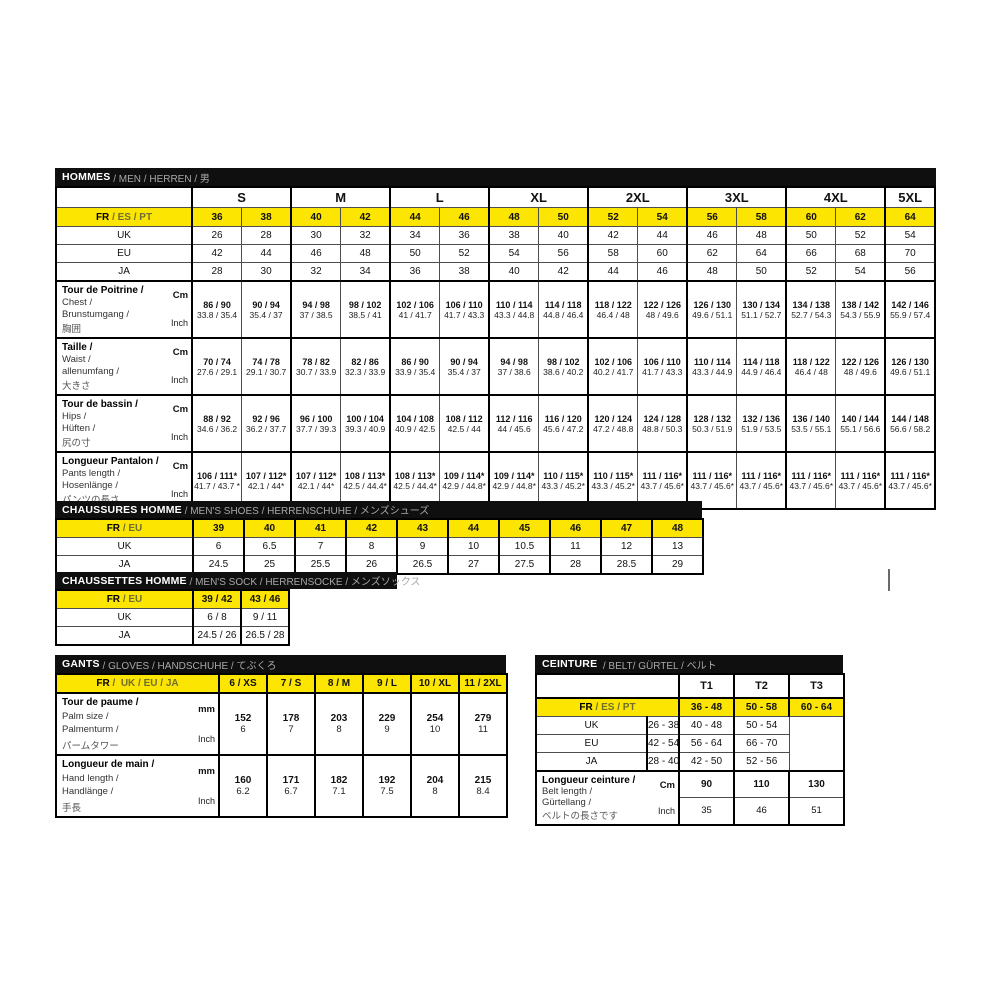 This screenshot has height=1005, width=1005. I want to click on men-measure-0-cell-inch: 35.4 / 37, so click(266, 314).